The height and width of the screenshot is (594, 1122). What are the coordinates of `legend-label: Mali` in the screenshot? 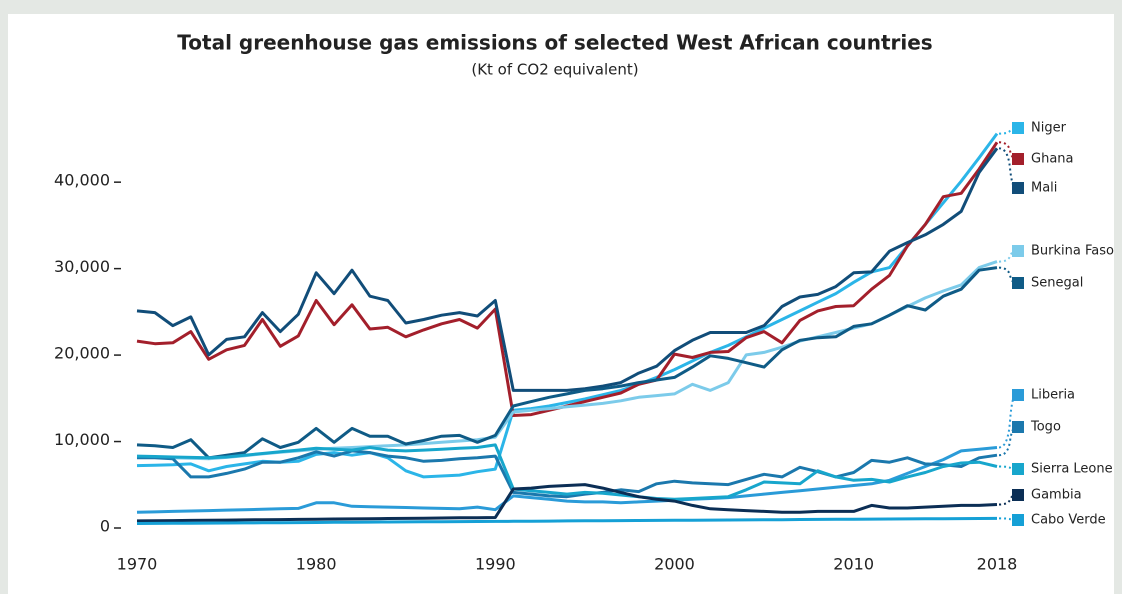 It's located at (1044, 188).